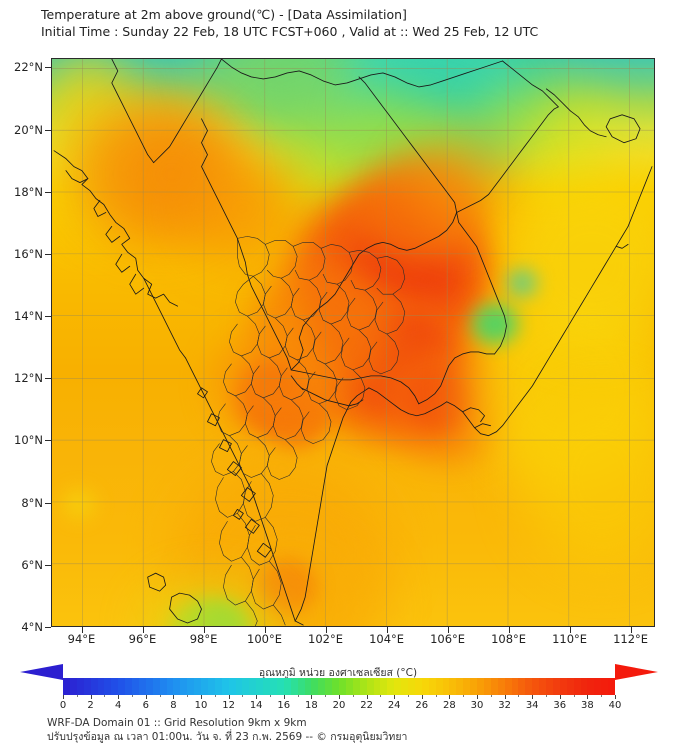 The image size is (676, 756). Describe the element at coordinates (338, 673) in the screenshot. I see `colorbar-title: อุณหภูมิ หน่วย องศาเซลเซียส (°C)` at that location.